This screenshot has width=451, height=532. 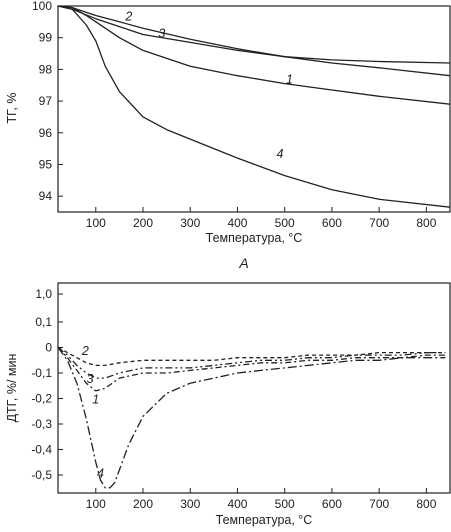 What do you see at coordinates (43, 294) in the screenshot?
I see `y-tick-label: 1,0` at bounding box center [43, 294].